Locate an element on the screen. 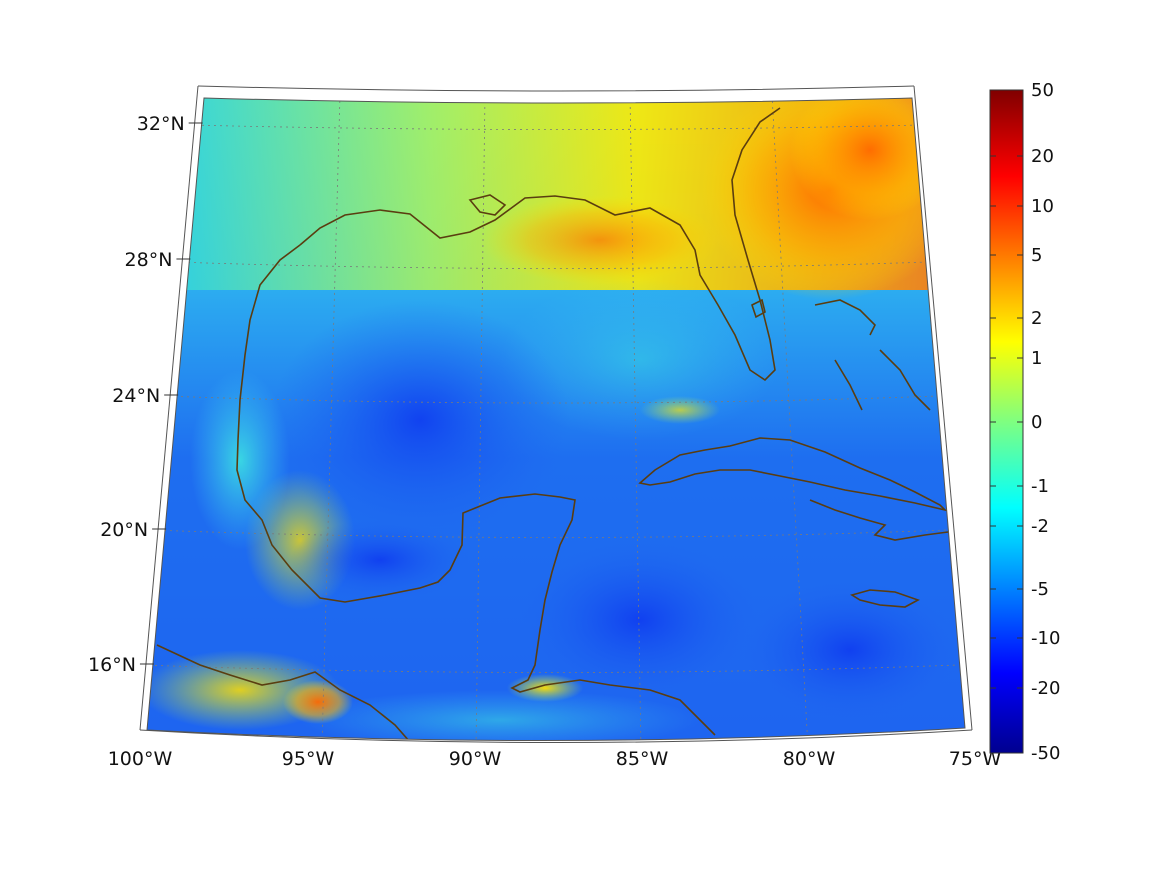  lon-tick-label: 90°W is located at coordinates (475, 759).